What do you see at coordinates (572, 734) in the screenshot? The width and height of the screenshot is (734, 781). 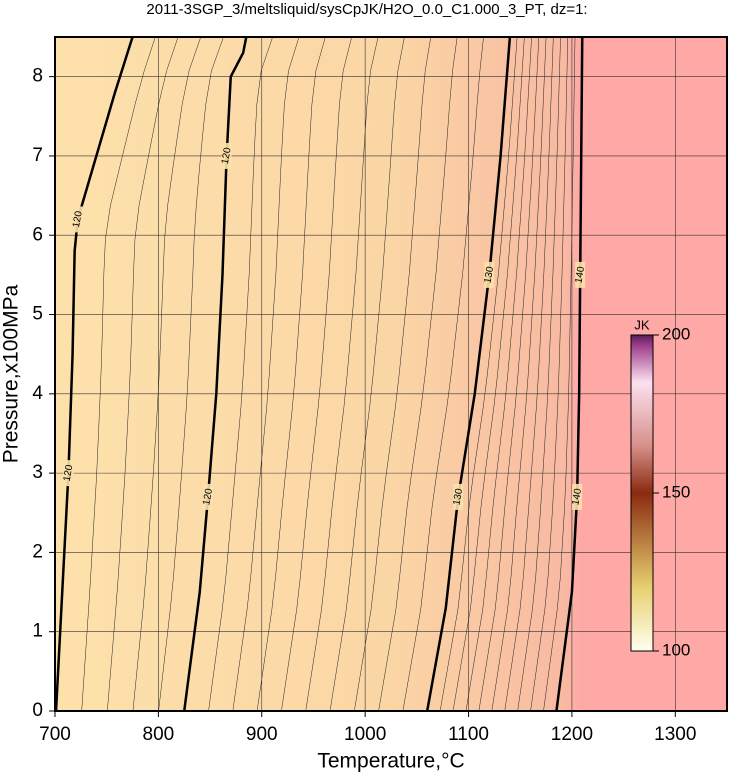 I see `x-tick-label: 1200` at bounding box center [572, 734].